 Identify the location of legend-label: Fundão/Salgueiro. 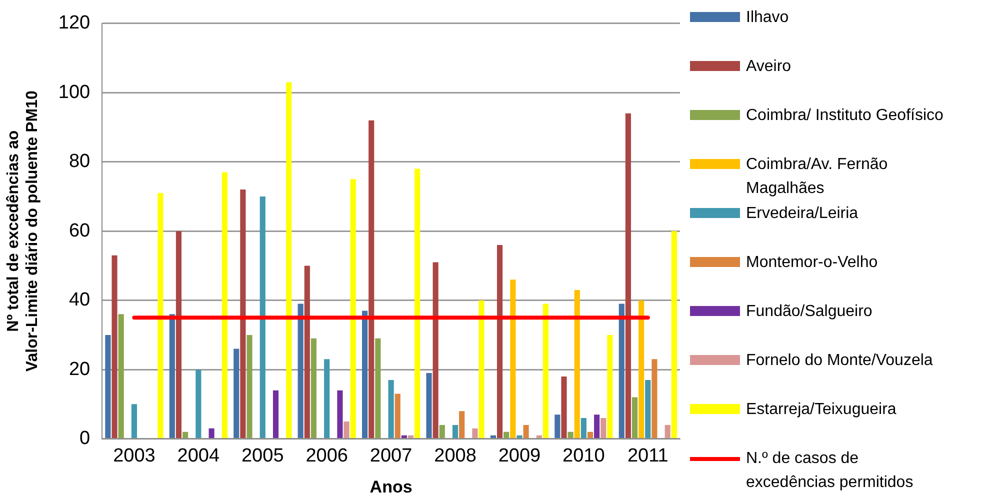
(809, 312).